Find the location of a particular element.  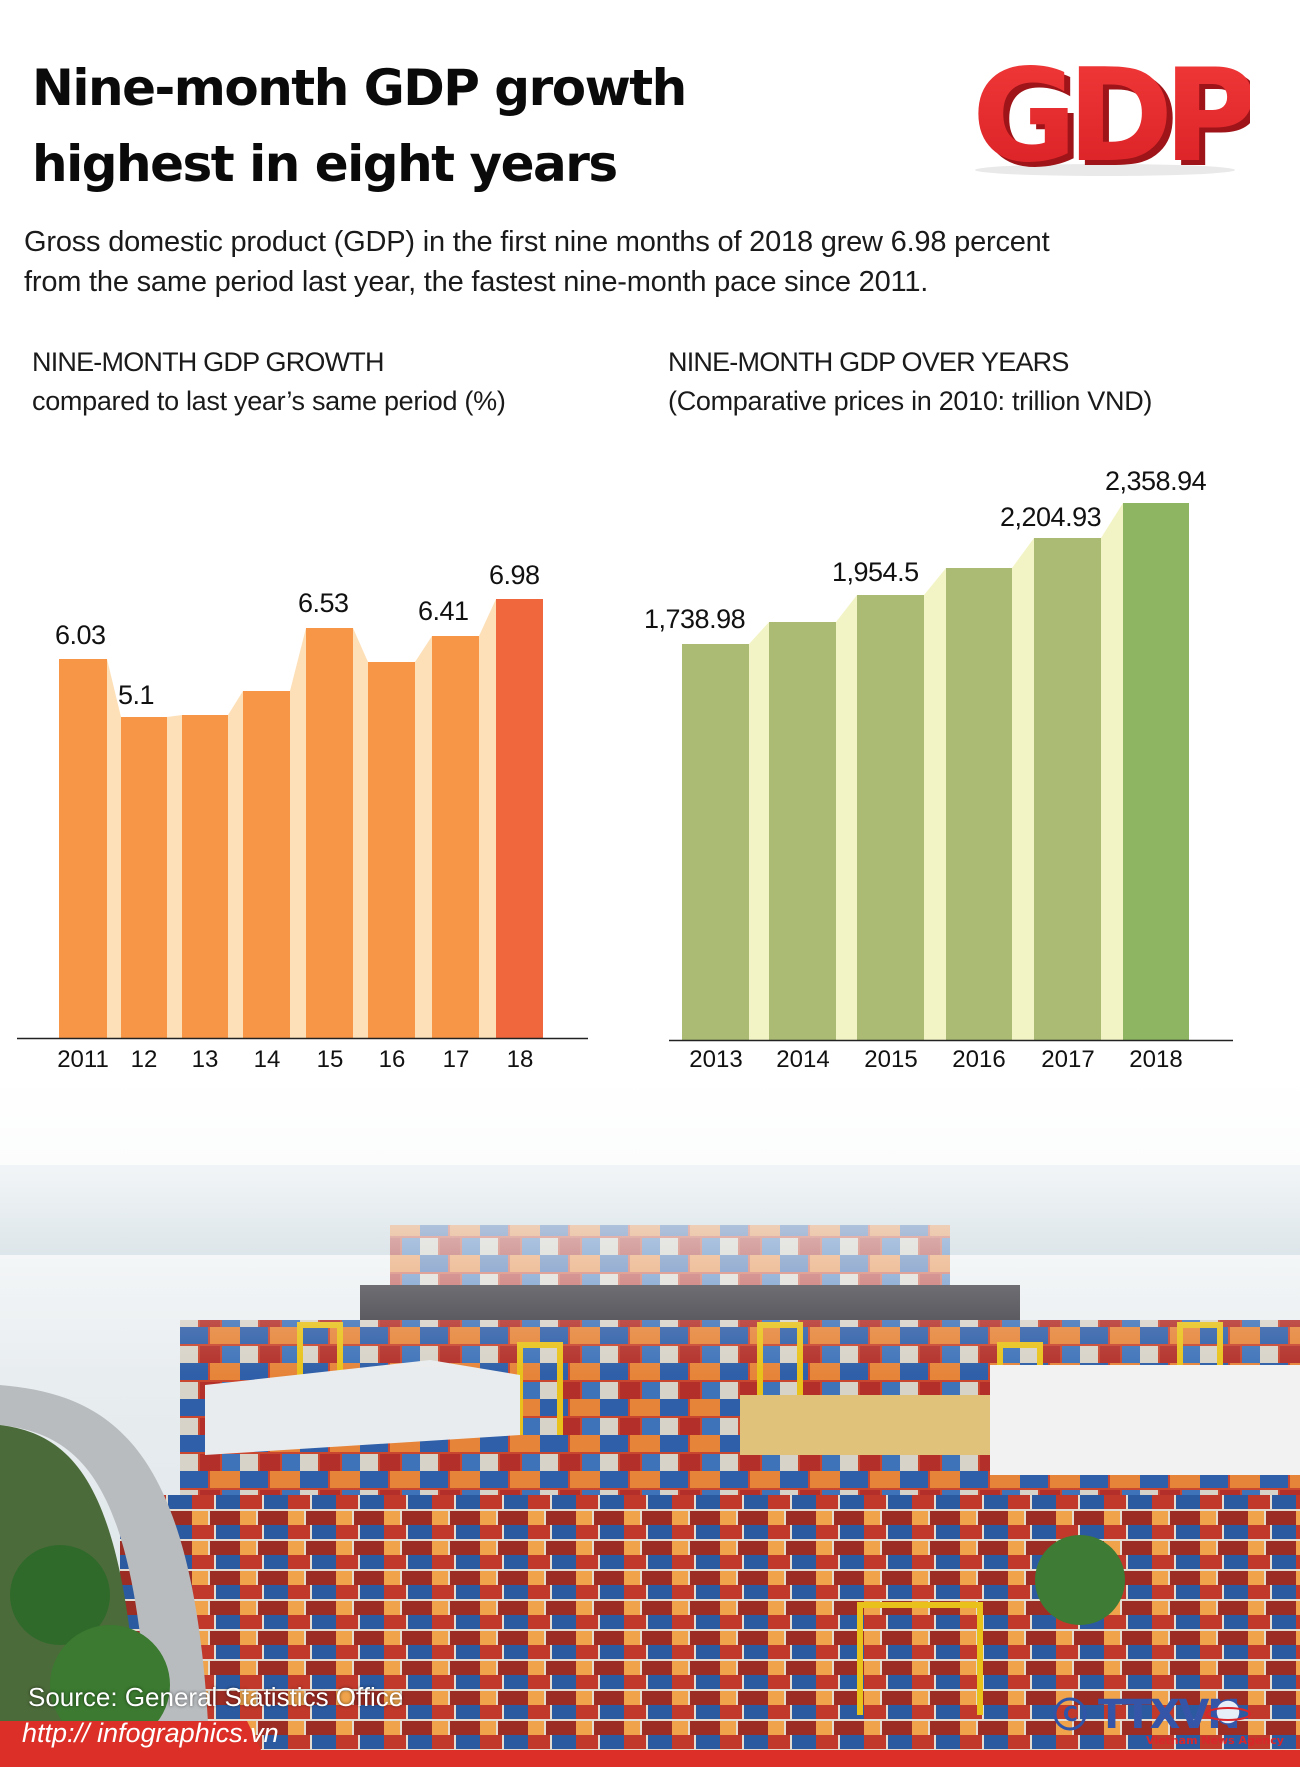

copyright-symbol: C is located at coordinates (1070, 1714).